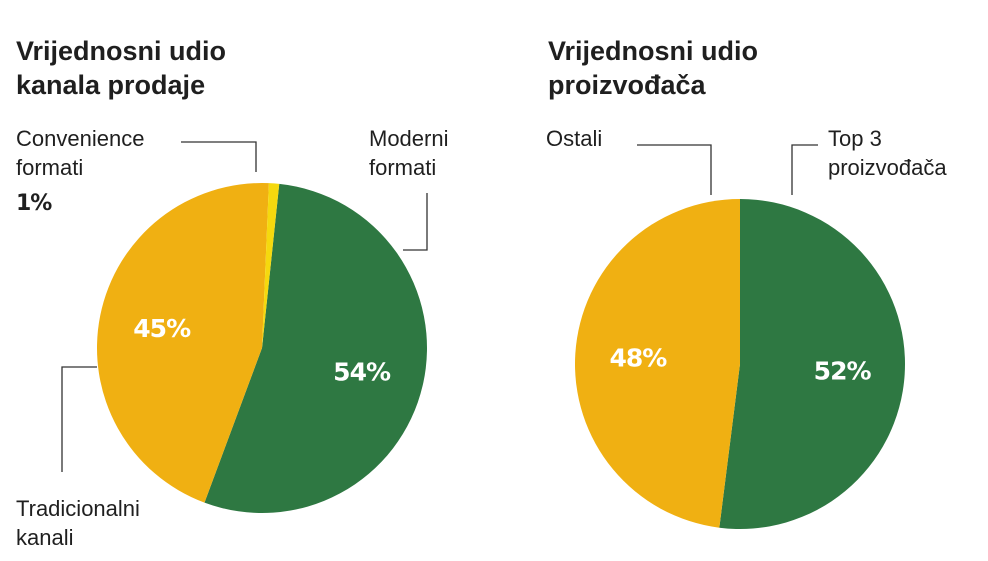 This screenshot has width=988, height=561. I want to click on pie-slice-proizvodjaca-top-3-proizvo-a-a, so click(812, 364).